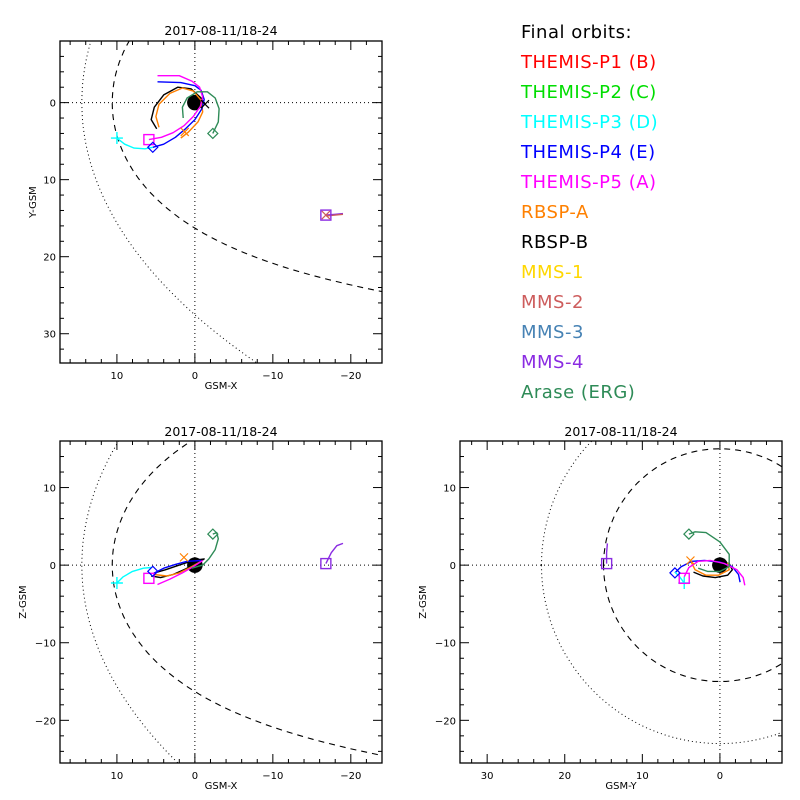  I want to click on legend-item: Arase (ERG), so click(578, 392).